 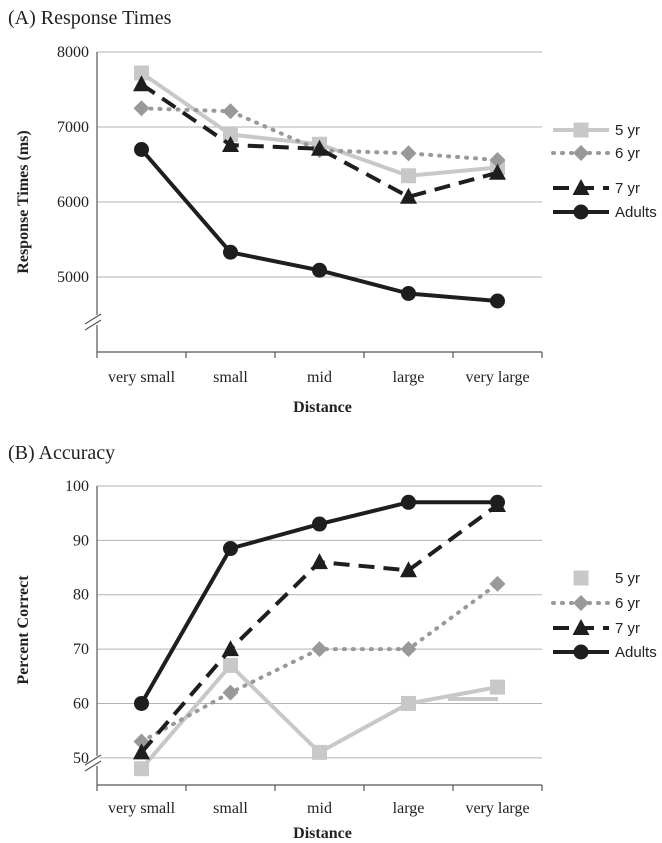 What do you see at coordinates (636, 652) in the screenshot?
I see `legend-label: Adults` at bounding box center [636, 652].